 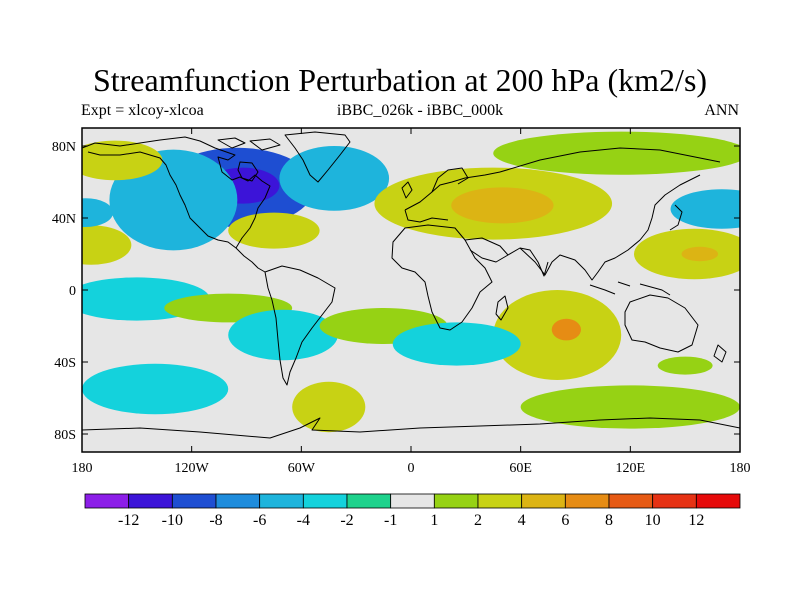 I want to click on colorbar-label: 2, so click(x=478, y=520).